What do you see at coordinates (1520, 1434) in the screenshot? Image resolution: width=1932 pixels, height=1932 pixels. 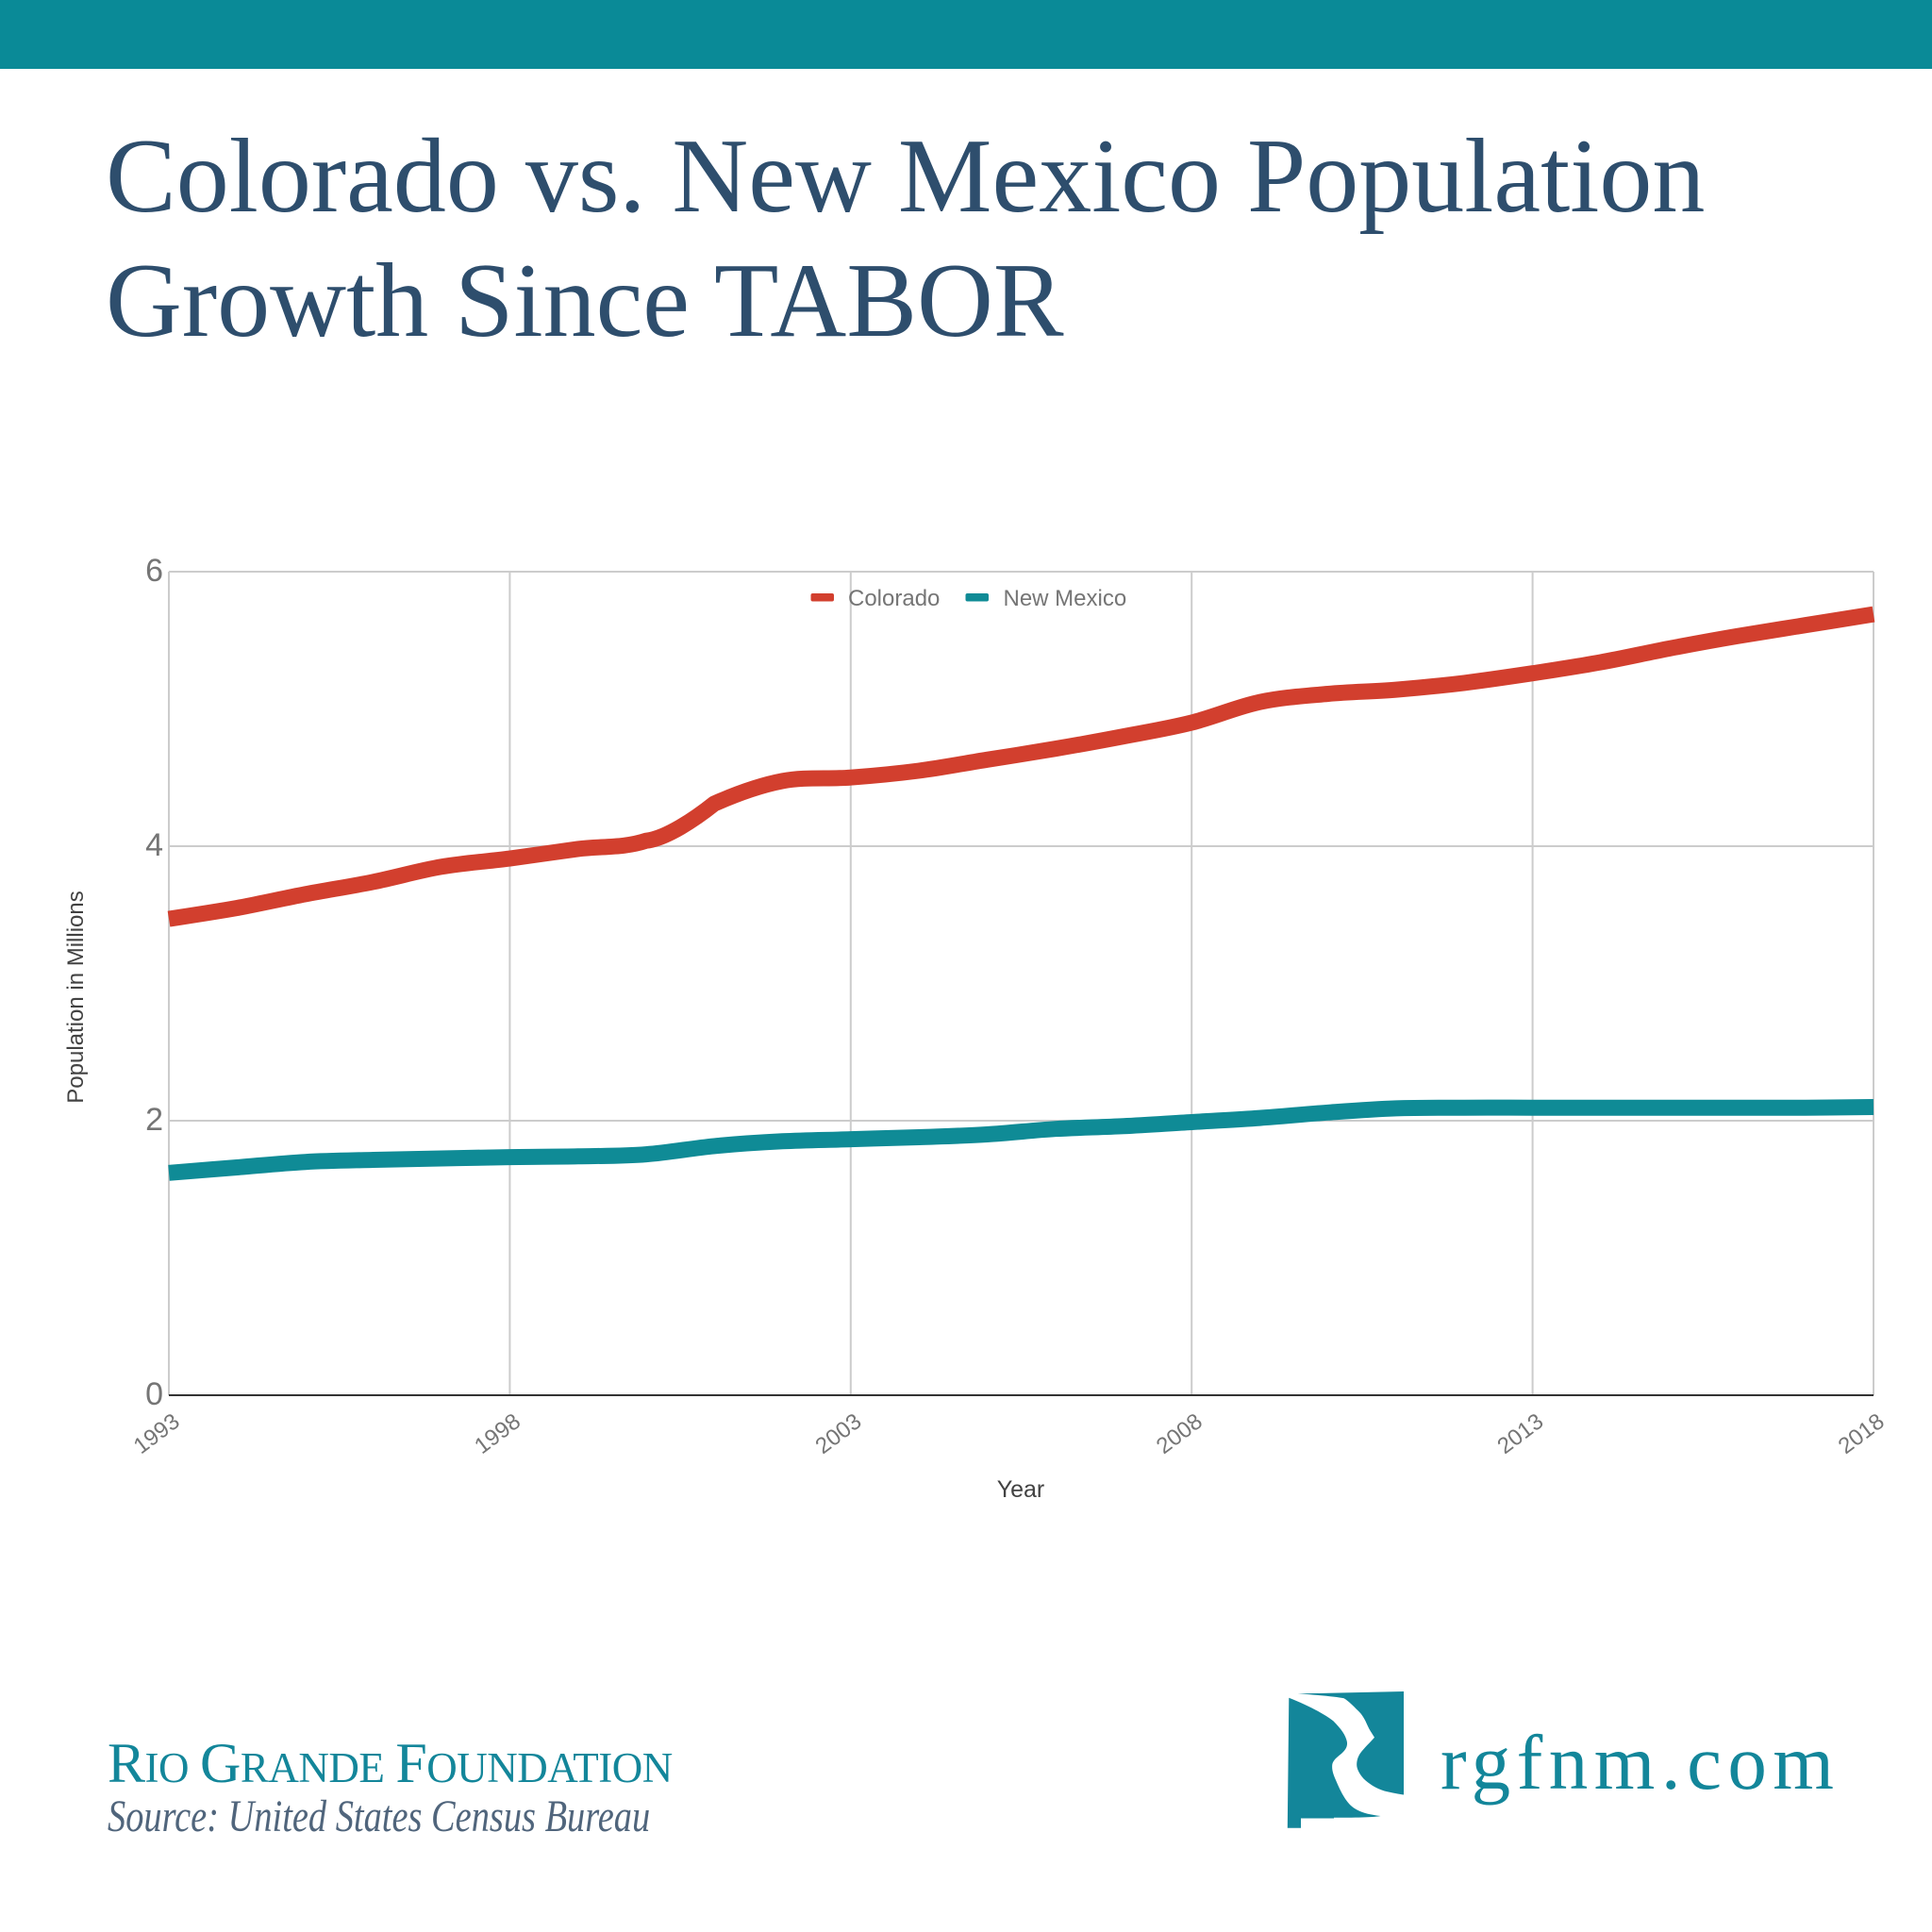 I see `svg-text: 2013` at bounding box center [1520, 1434].